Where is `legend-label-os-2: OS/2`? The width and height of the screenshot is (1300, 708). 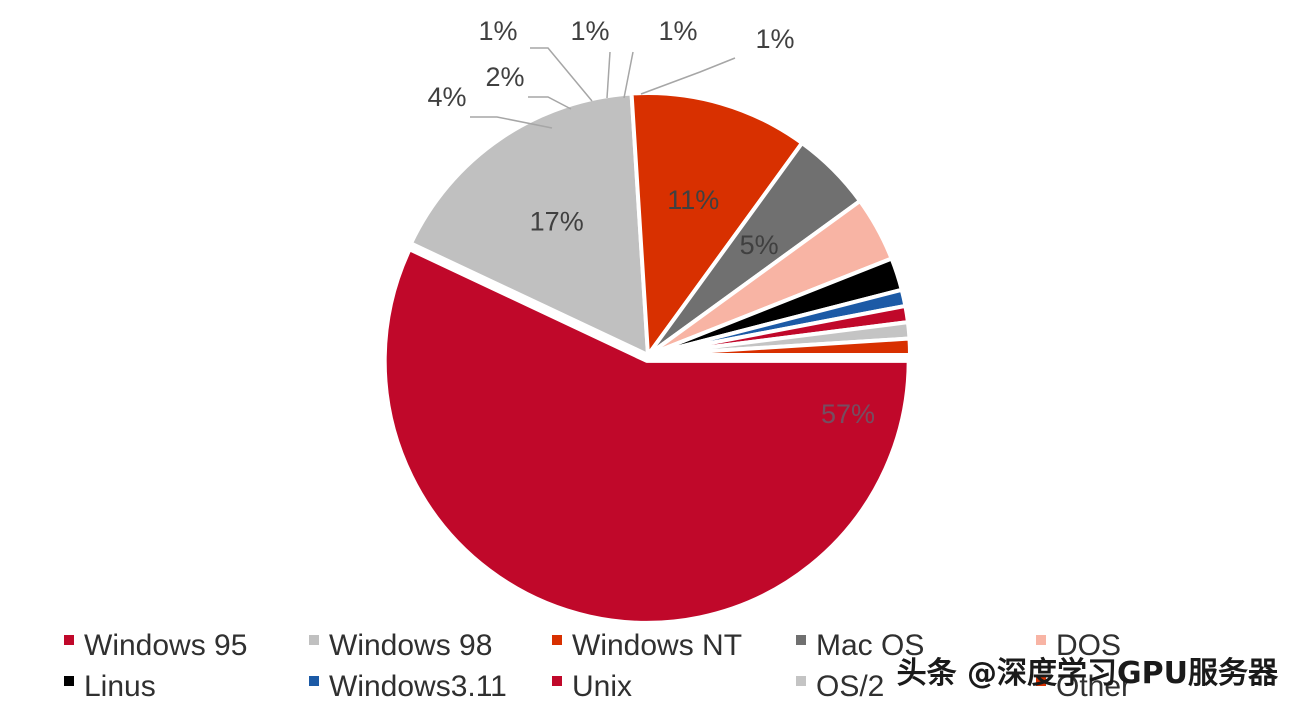 legend-label-os-2: OS/2 is located at coordinates (850, 686).